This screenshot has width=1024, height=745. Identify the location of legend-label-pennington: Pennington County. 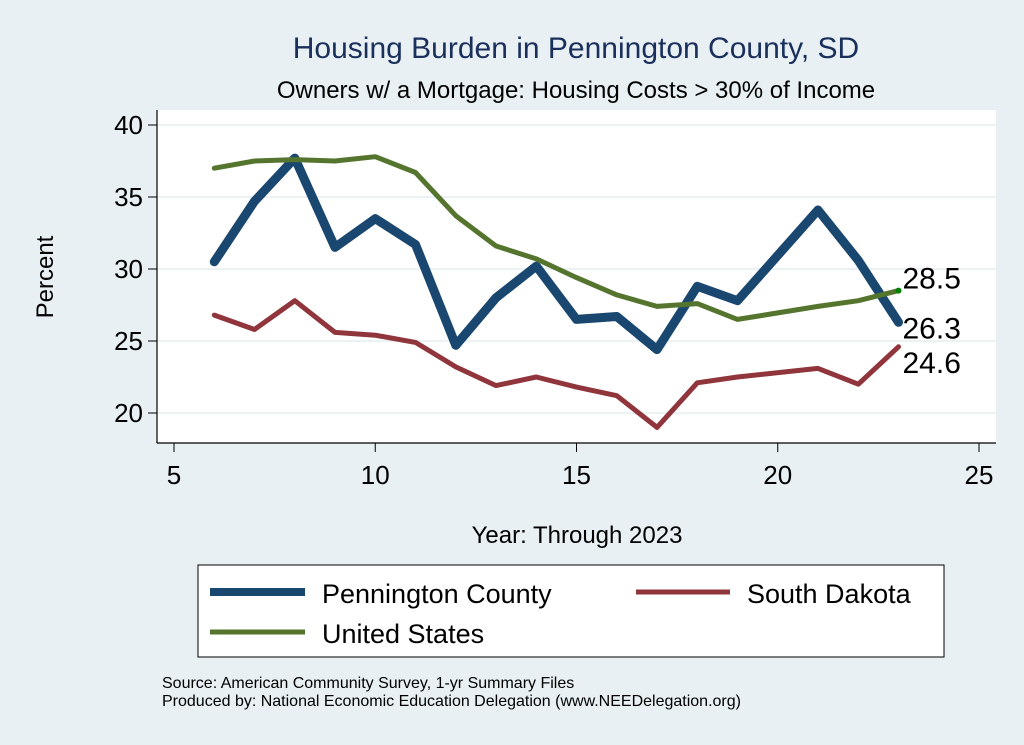
(437, 594).